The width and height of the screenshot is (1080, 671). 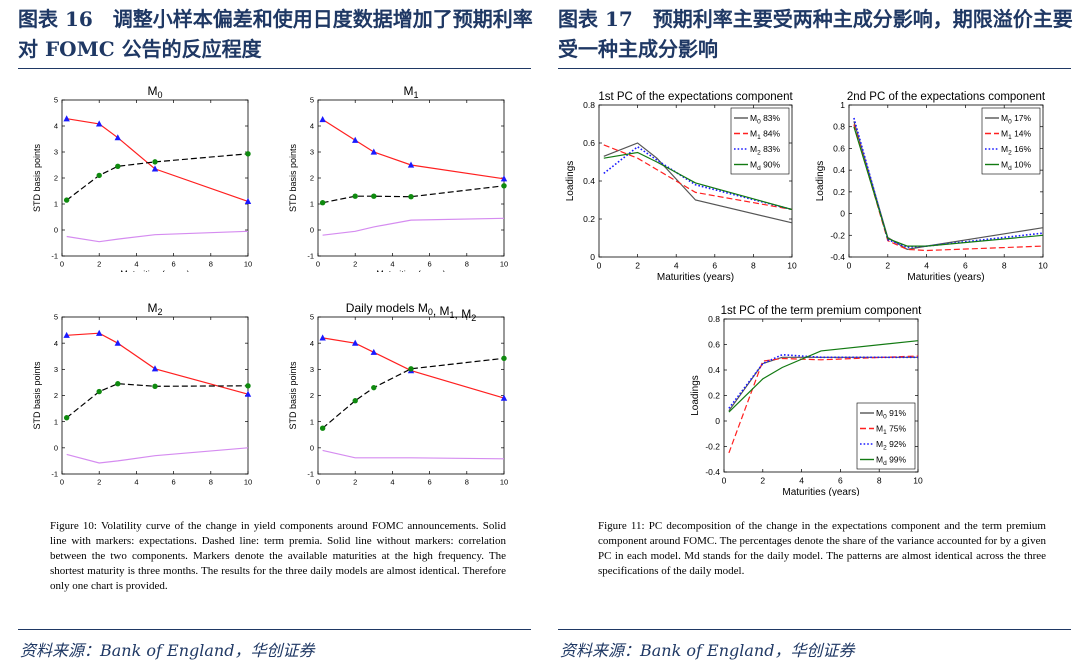 I want to click on y-tick-label: -0.2, so click(x=837, y=235).